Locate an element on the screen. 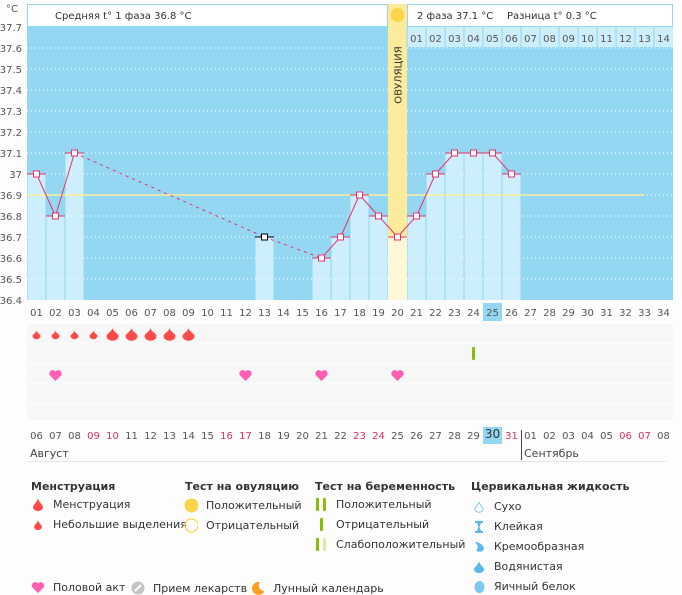 The height and width of the screenshot is (595, 682). pill-icon is located at coordinates (138, 588).